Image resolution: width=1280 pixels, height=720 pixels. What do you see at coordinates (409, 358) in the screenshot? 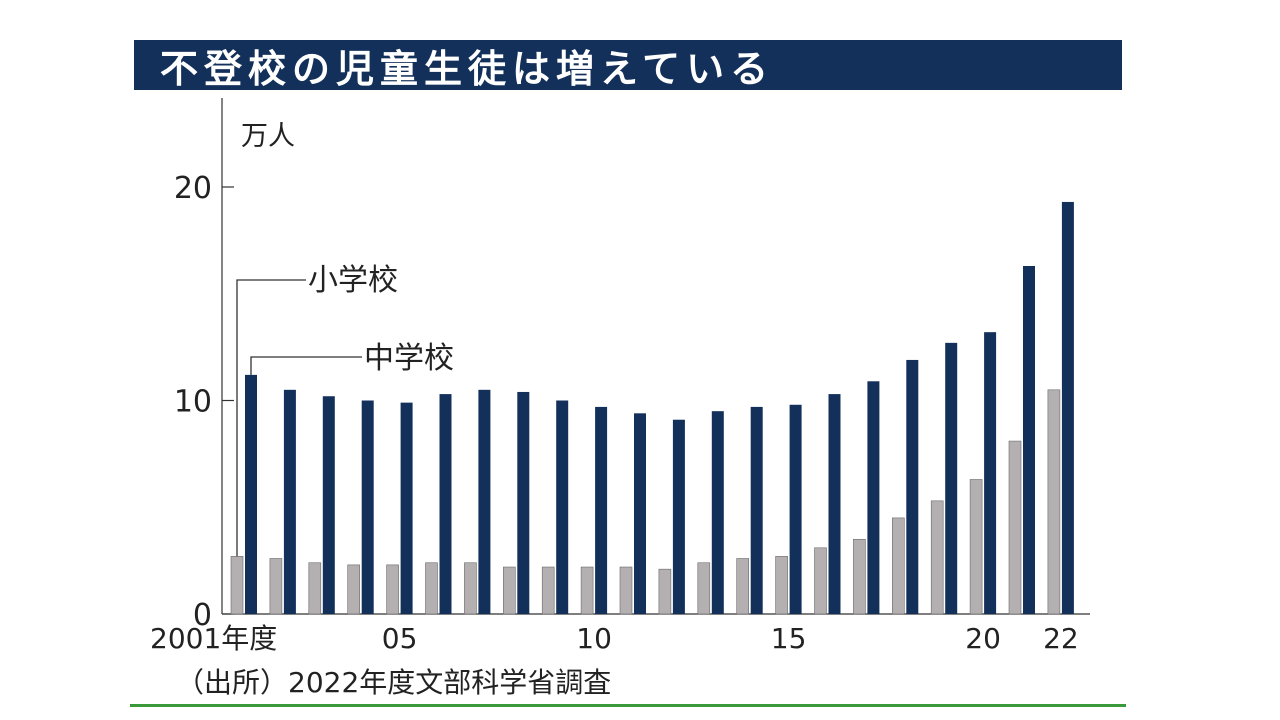
I see `legend-label-junior-high: 中学校` at bounding box center [409, 358].